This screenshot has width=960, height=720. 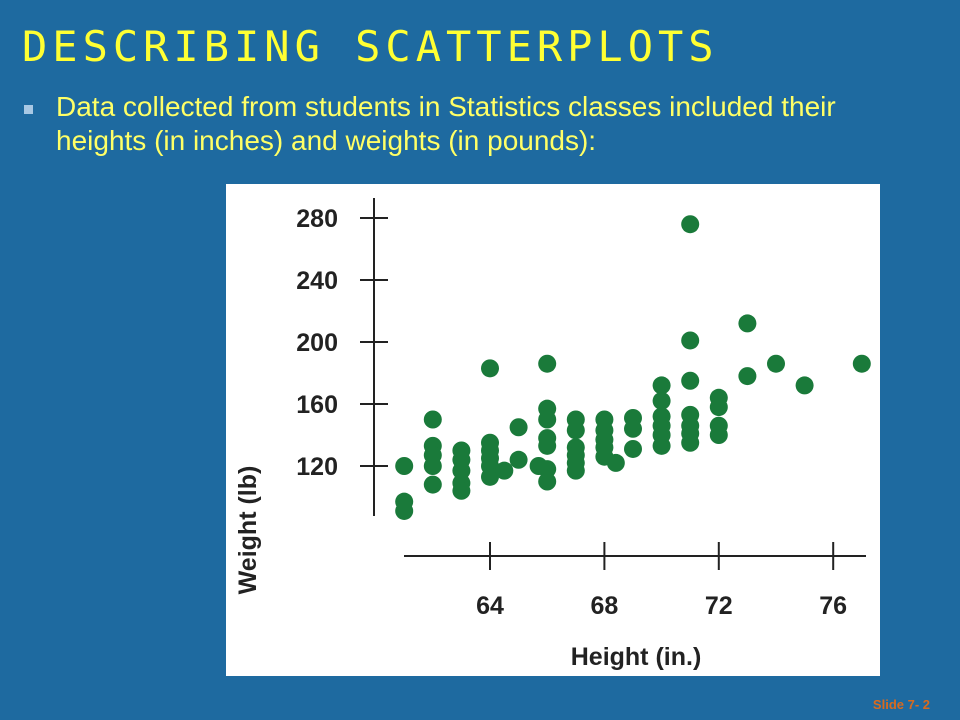 I want to click on y-axis: 120 160 200 240 280, so click(x=342, y=357).